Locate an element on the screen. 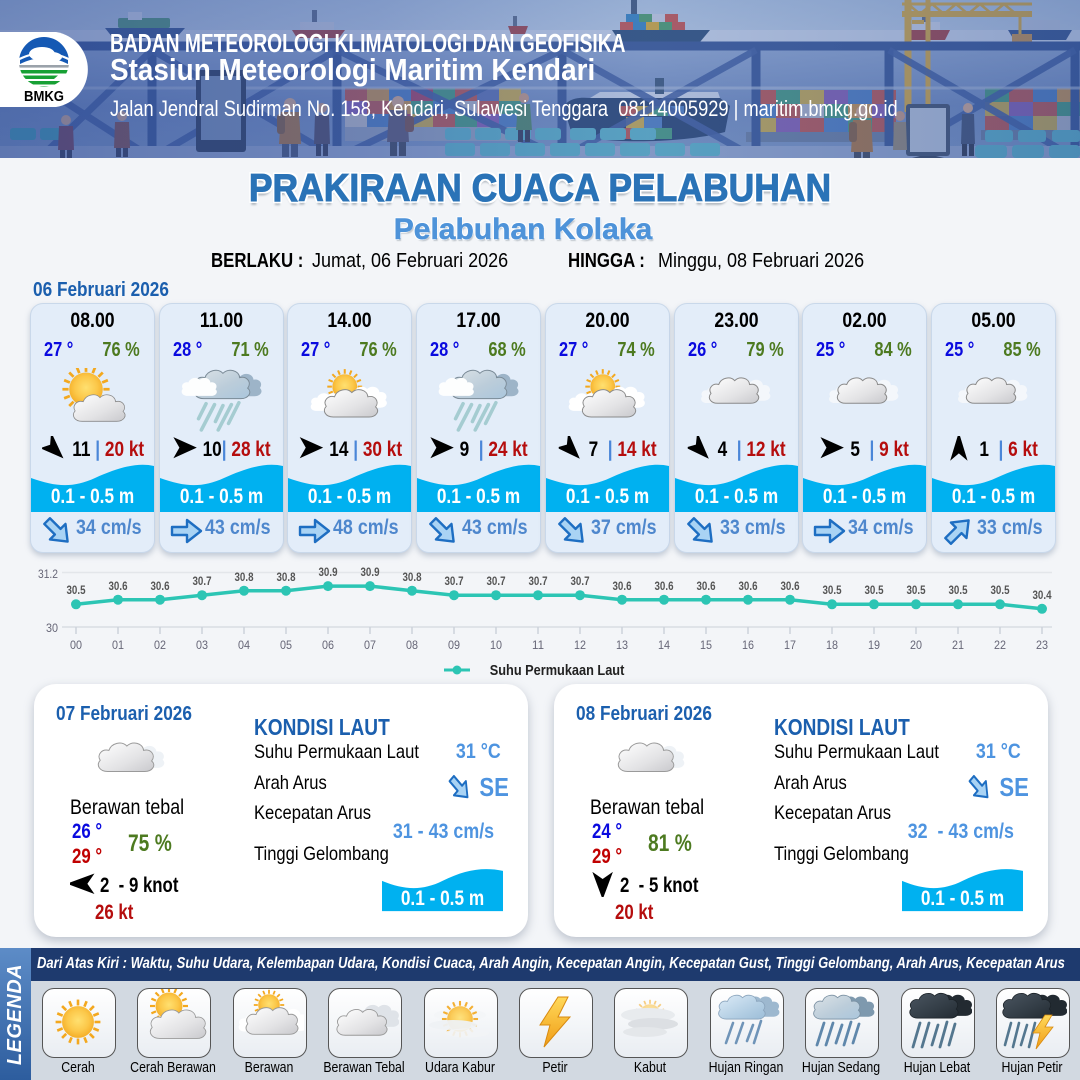  svg-text: 31.2 is located at coordinates (48, 574).